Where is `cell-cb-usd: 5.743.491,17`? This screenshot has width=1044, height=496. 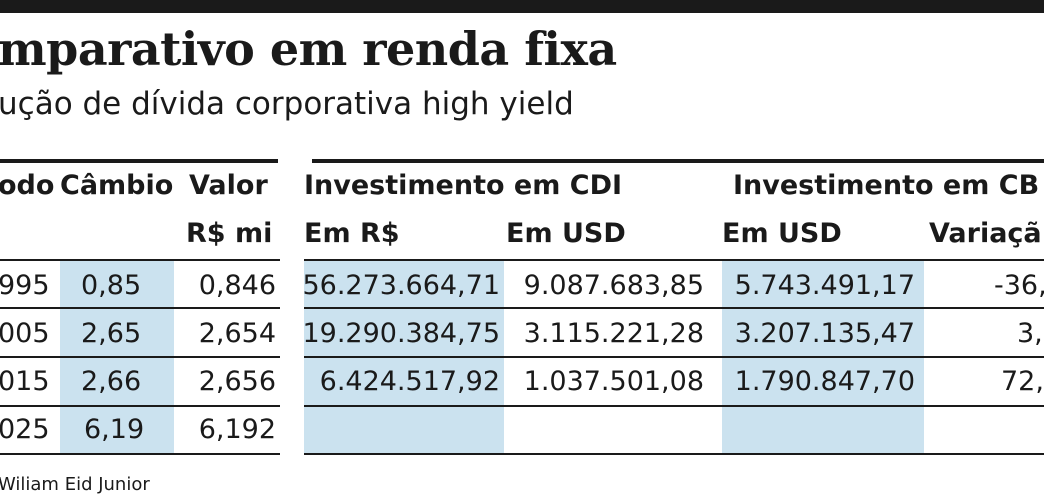 cell-cb-usd: 5.743.491,17 is located at coordinates (824, 285).